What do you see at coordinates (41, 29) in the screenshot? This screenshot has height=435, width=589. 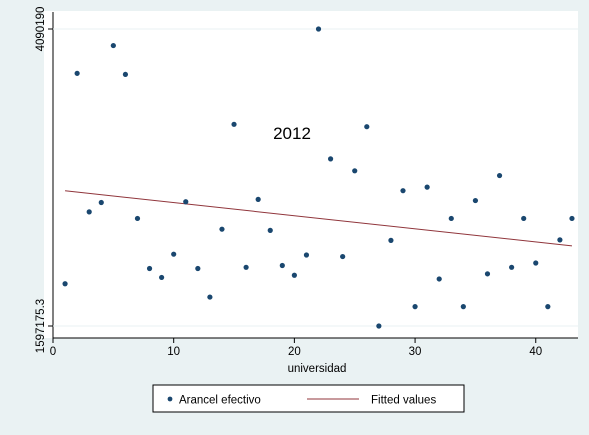 I see `y-tick-label: 4090190` at bounding box center [41, 29].